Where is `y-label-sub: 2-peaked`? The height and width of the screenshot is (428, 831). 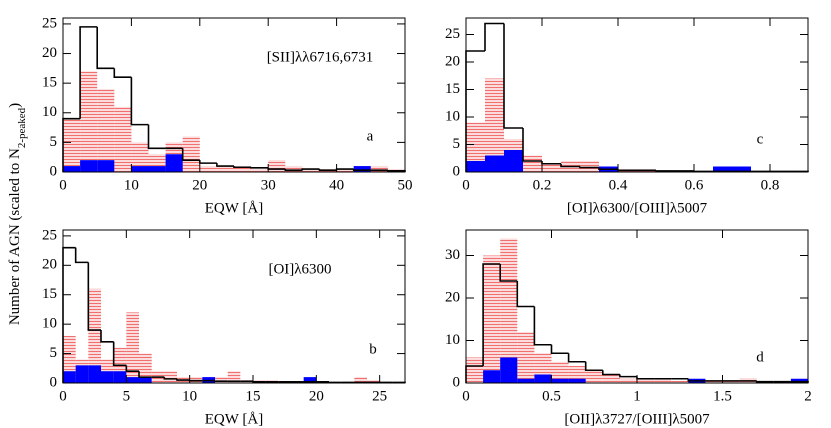
y-label-sub: 2-peaked is located at coordinates (22, 127).